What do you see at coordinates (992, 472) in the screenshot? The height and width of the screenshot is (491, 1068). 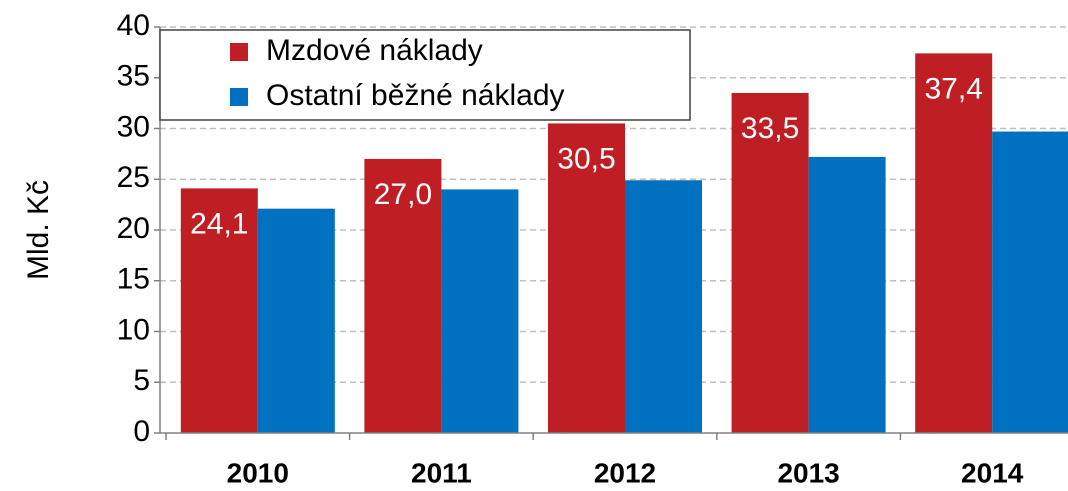 I see `x-tick-label: 2014` at bounding box center [992, 472].